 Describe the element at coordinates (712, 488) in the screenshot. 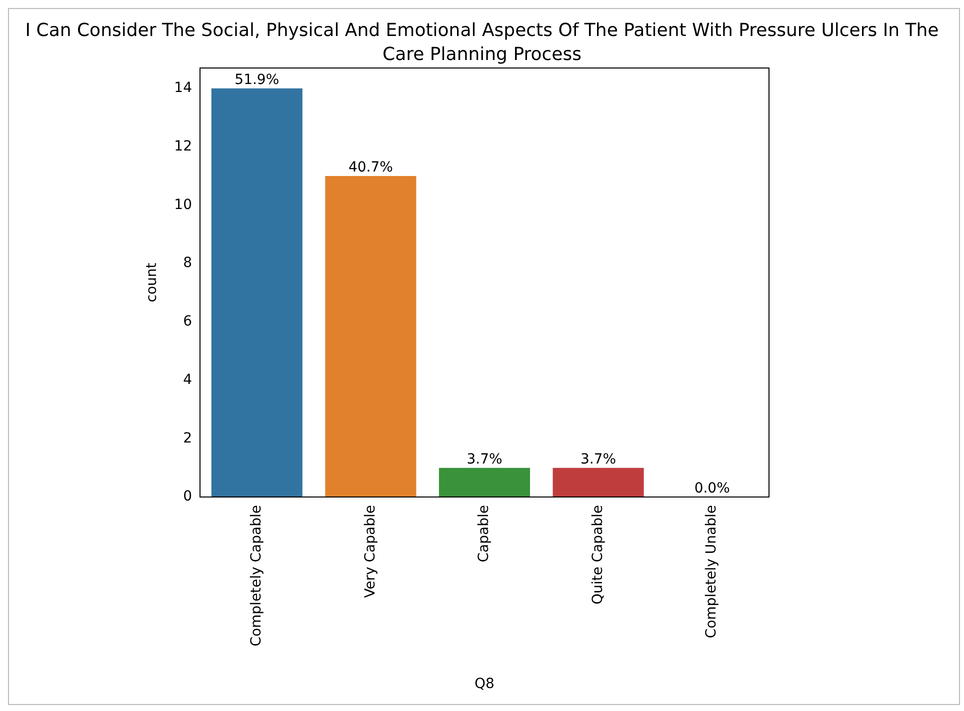

I see `annotation: 0.0%` at that location.